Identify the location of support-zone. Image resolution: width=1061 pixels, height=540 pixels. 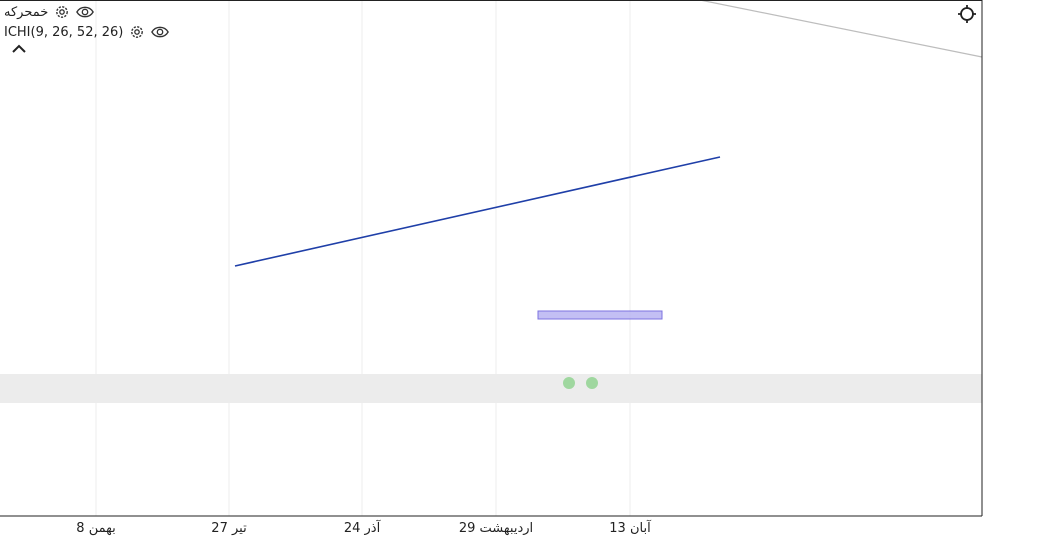
(600, 315).